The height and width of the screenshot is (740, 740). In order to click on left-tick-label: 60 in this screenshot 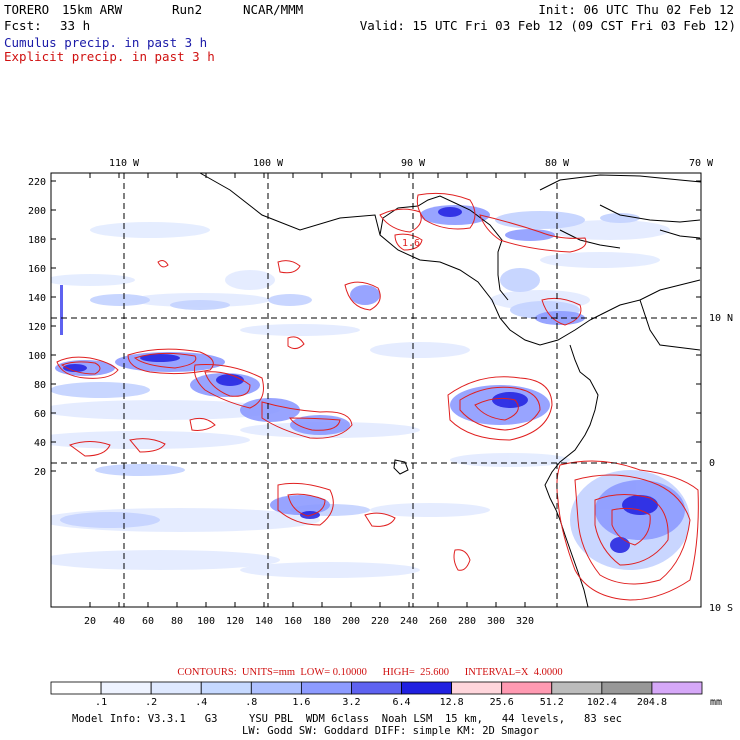, I will do `click(40, 414)`.